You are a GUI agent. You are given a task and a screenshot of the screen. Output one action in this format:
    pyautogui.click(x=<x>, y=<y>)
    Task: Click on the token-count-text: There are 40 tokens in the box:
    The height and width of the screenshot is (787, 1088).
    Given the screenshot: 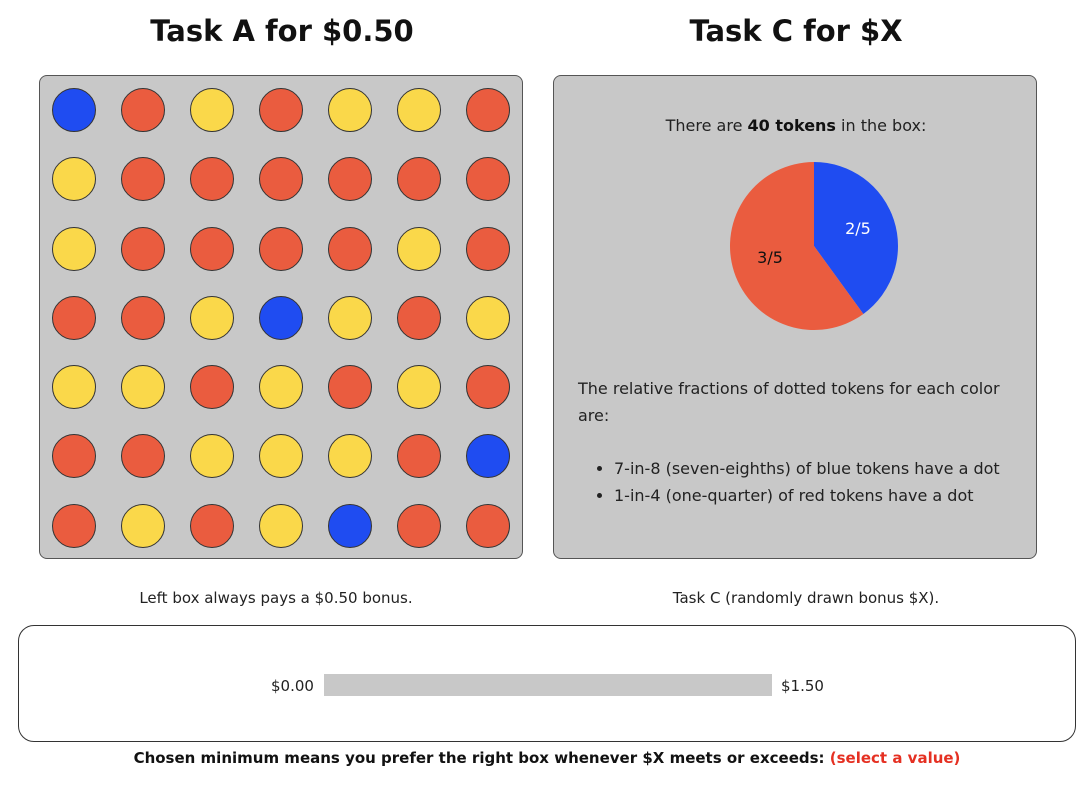 What is the action you would take?
    pyautogui.click(x=796, y=125)
    